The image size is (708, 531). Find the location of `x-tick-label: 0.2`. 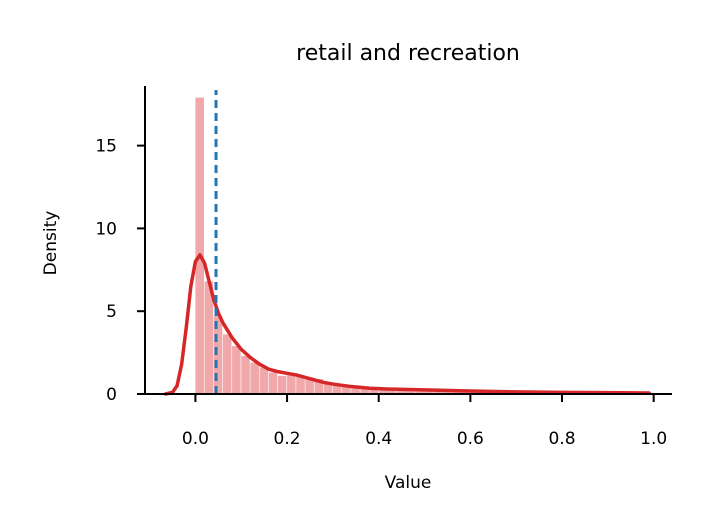

x-tick-label: 0.2 is located at coordinates (287, 439).